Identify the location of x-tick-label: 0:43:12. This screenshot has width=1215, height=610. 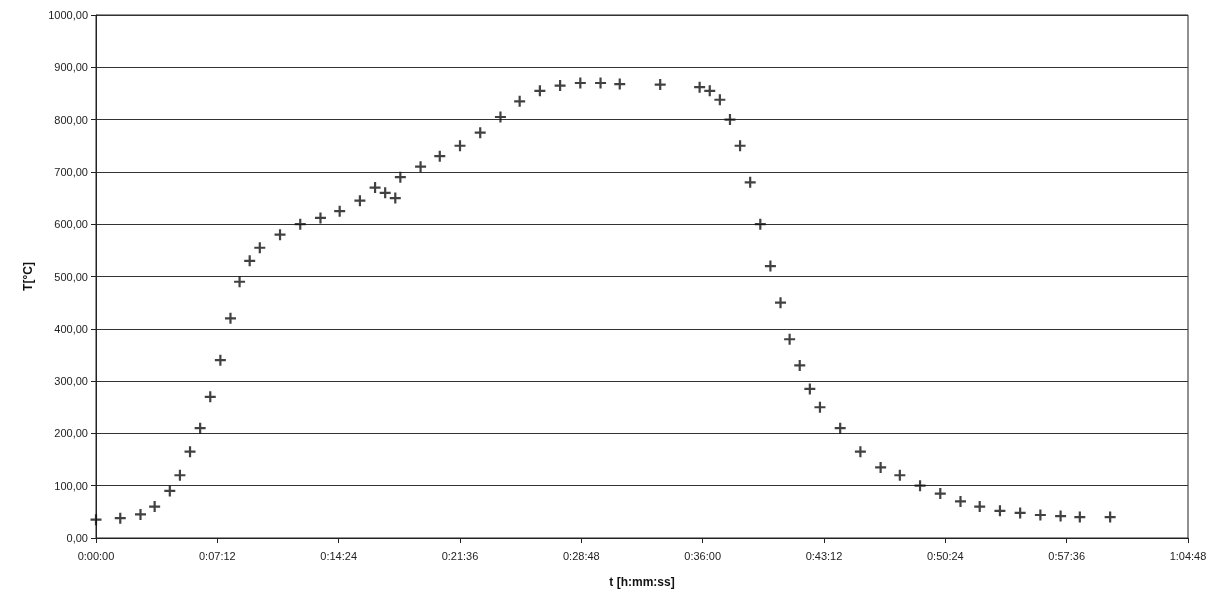
(824, 555).